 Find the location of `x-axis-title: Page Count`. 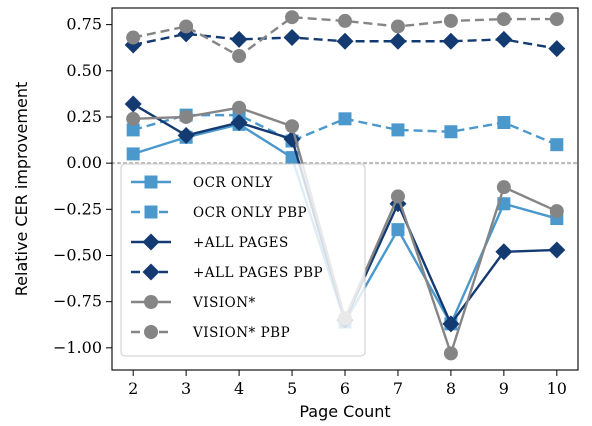

x-axis-title: Page Count is located at coordinates (344, 411).